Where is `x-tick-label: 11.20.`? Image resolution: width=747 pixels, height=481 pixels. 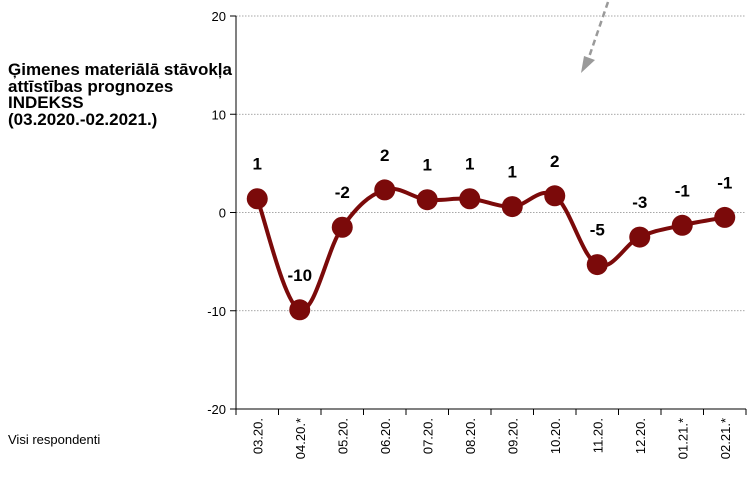 x-tick-label: 11.20. is located at coordinates (597, 435).